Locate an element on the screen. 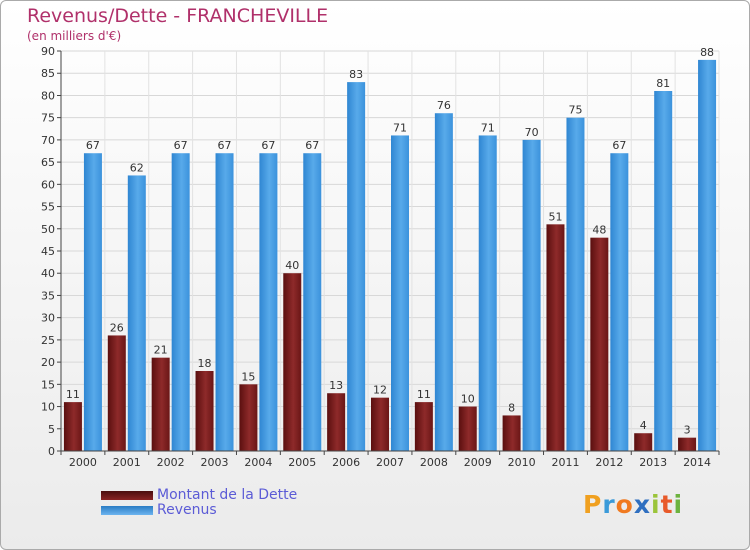 Image resolution: width=750 pixels, height=550 pixels. data-label-dette: 48 is located at coordinates (599, 230).